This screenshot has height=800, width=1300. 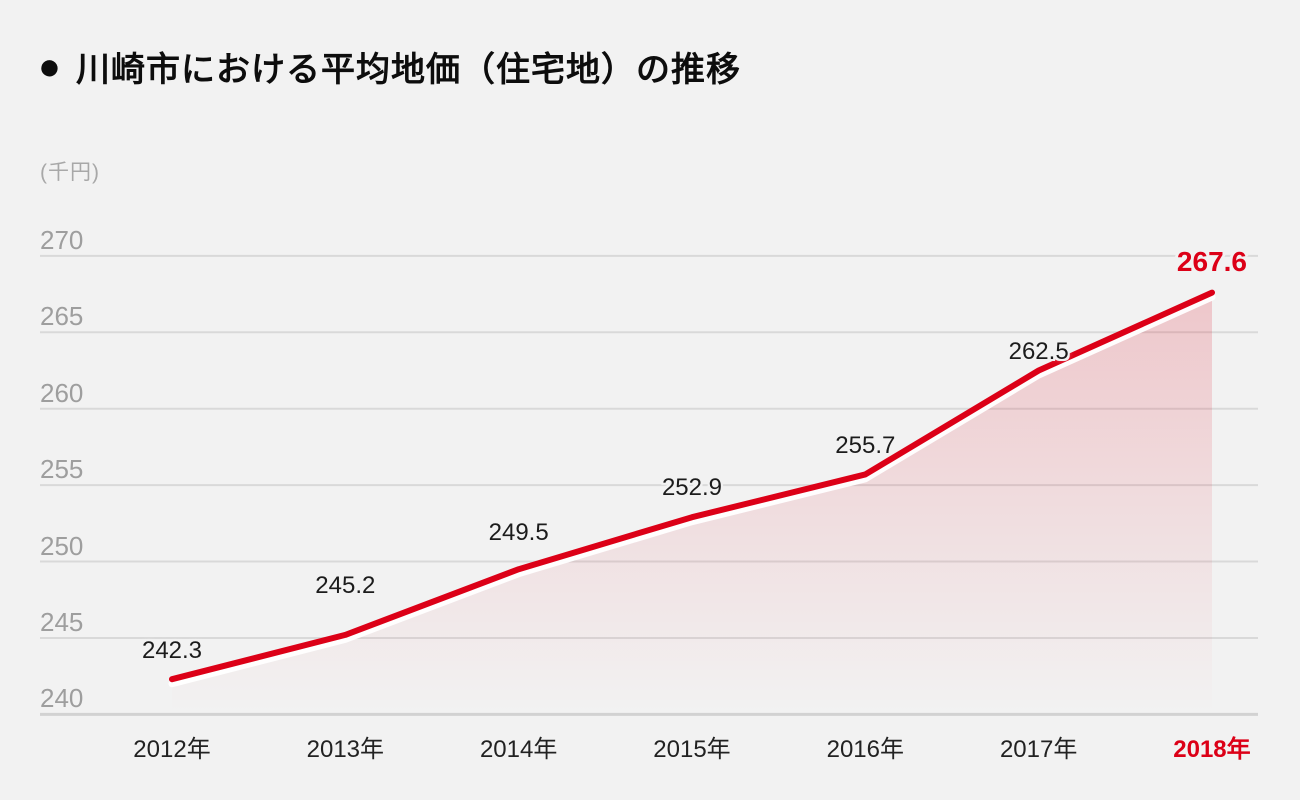 What do you see at coordinates (62, 469) in the screenshot?
I see `y-tick-label: 255` at bounding box center [62, 469].